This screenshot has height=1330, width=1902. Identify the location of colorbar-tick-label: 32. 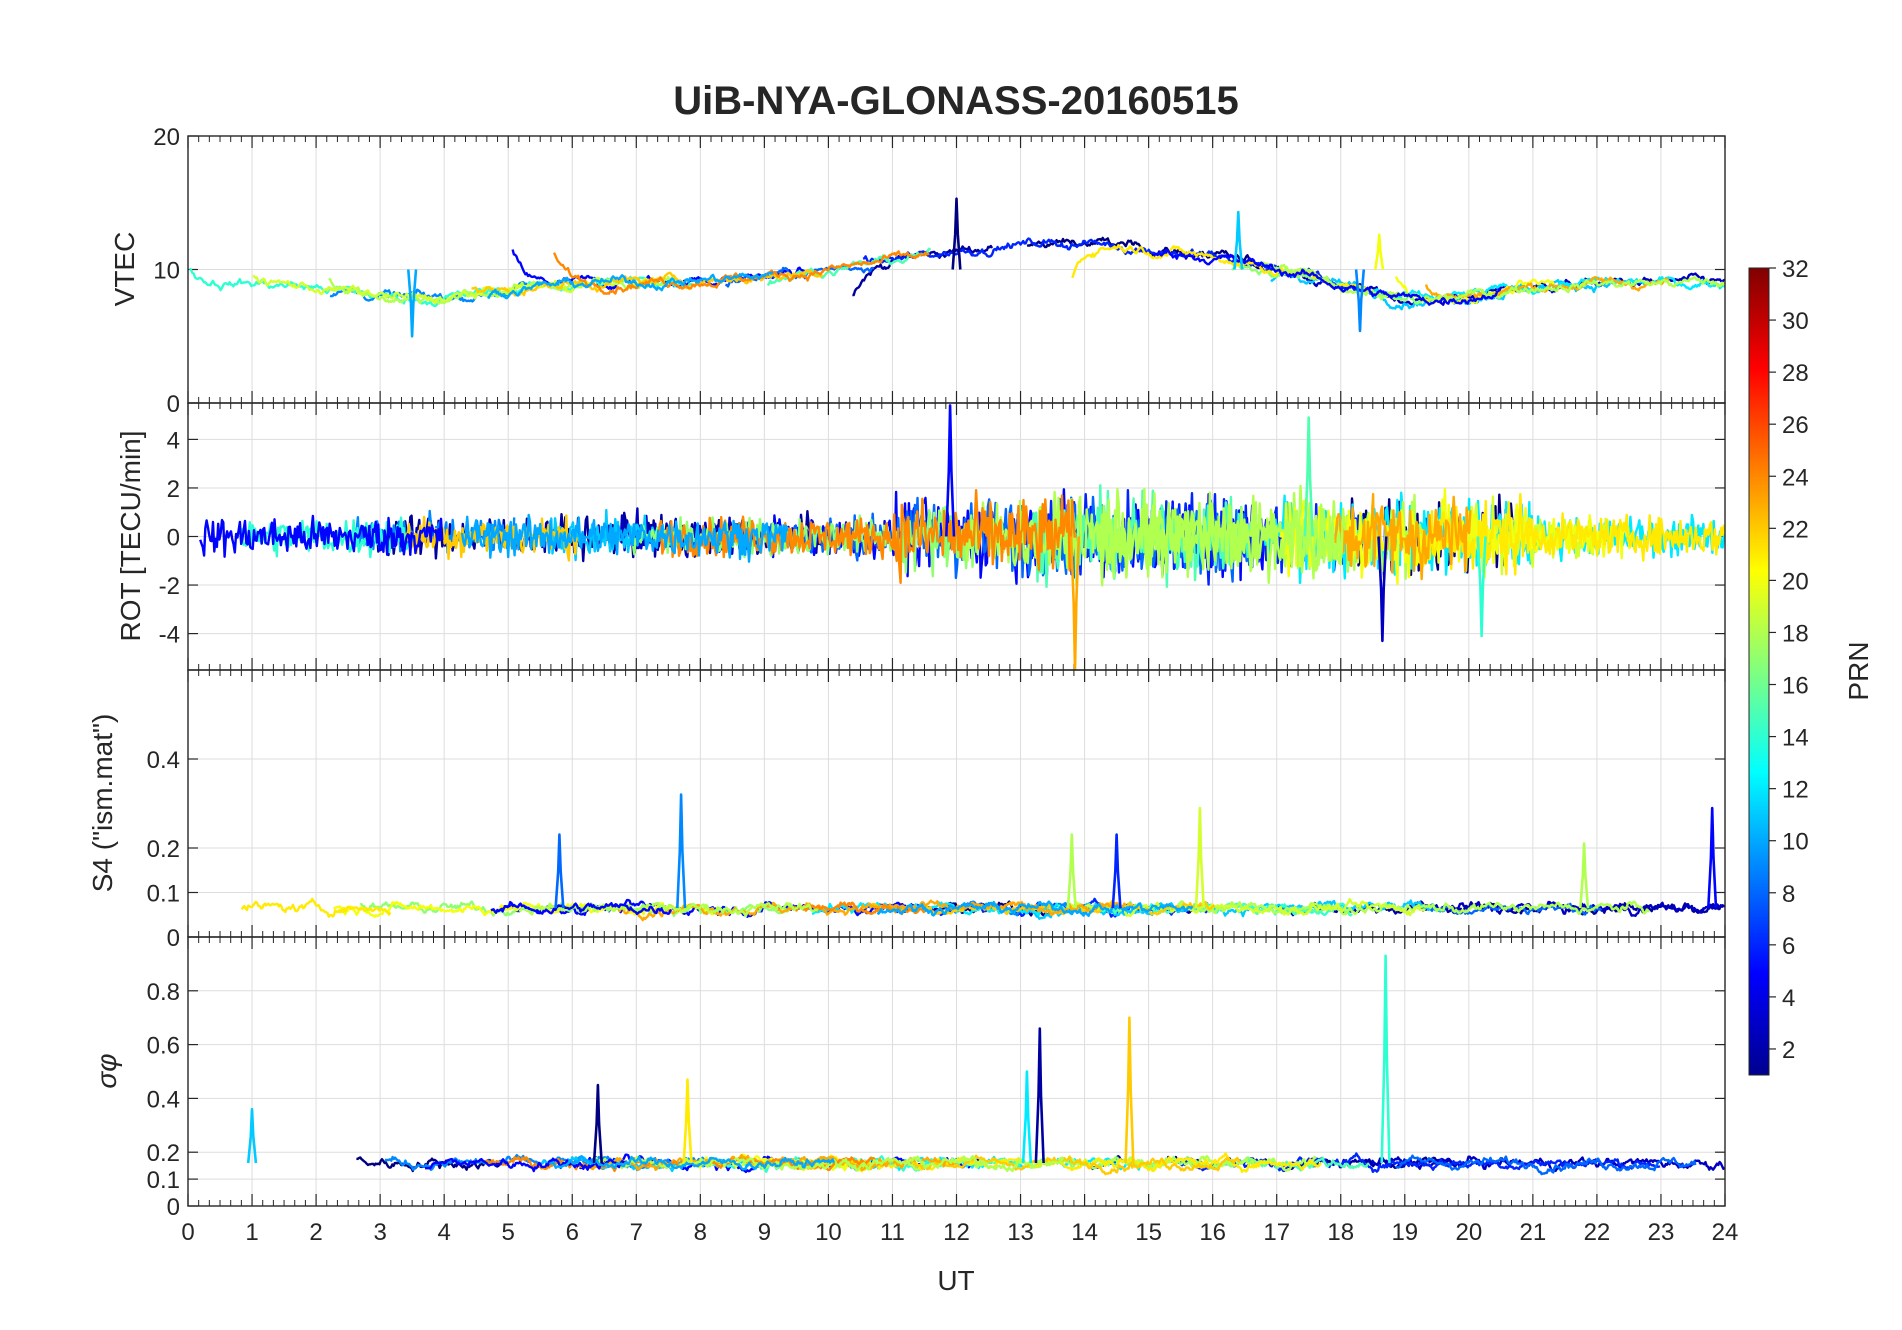
(1795, 269).